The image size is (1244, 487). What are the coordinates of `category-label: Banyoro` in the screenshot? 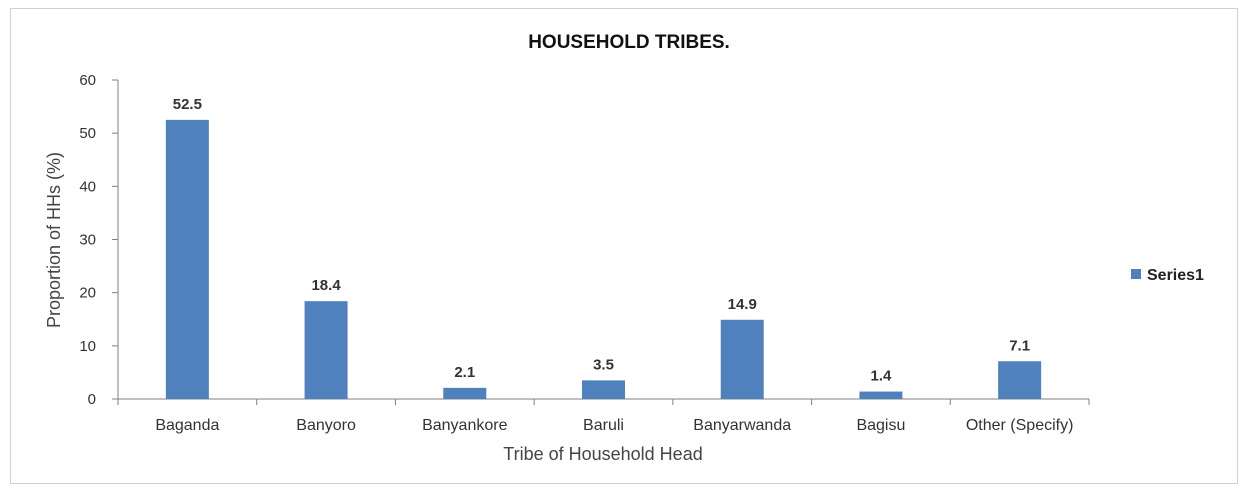 It's located at (326, 425).